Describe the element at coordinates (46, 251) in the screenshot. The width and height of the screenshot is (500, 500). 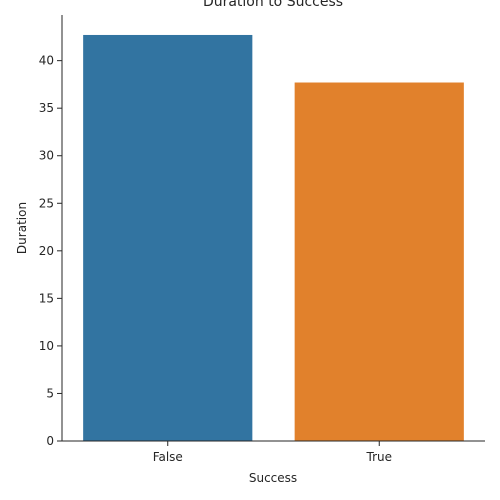
I see `y-tick-label: 20` at that location.